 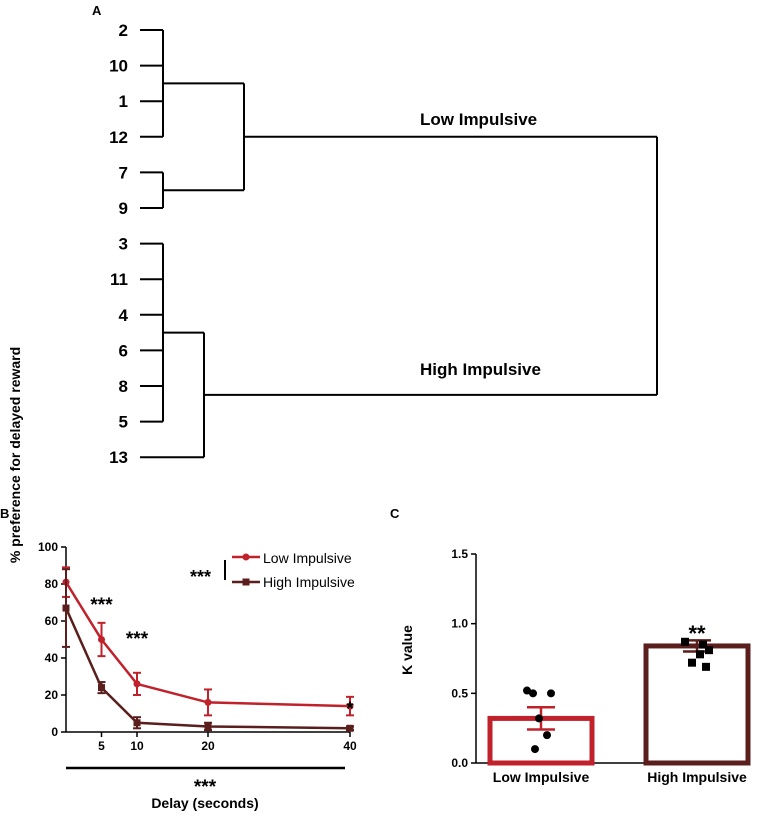 What do you see at coordinates (395, 513) in the screenshot?
I see `panel-label-c: C` at bounding box center [395, 513].